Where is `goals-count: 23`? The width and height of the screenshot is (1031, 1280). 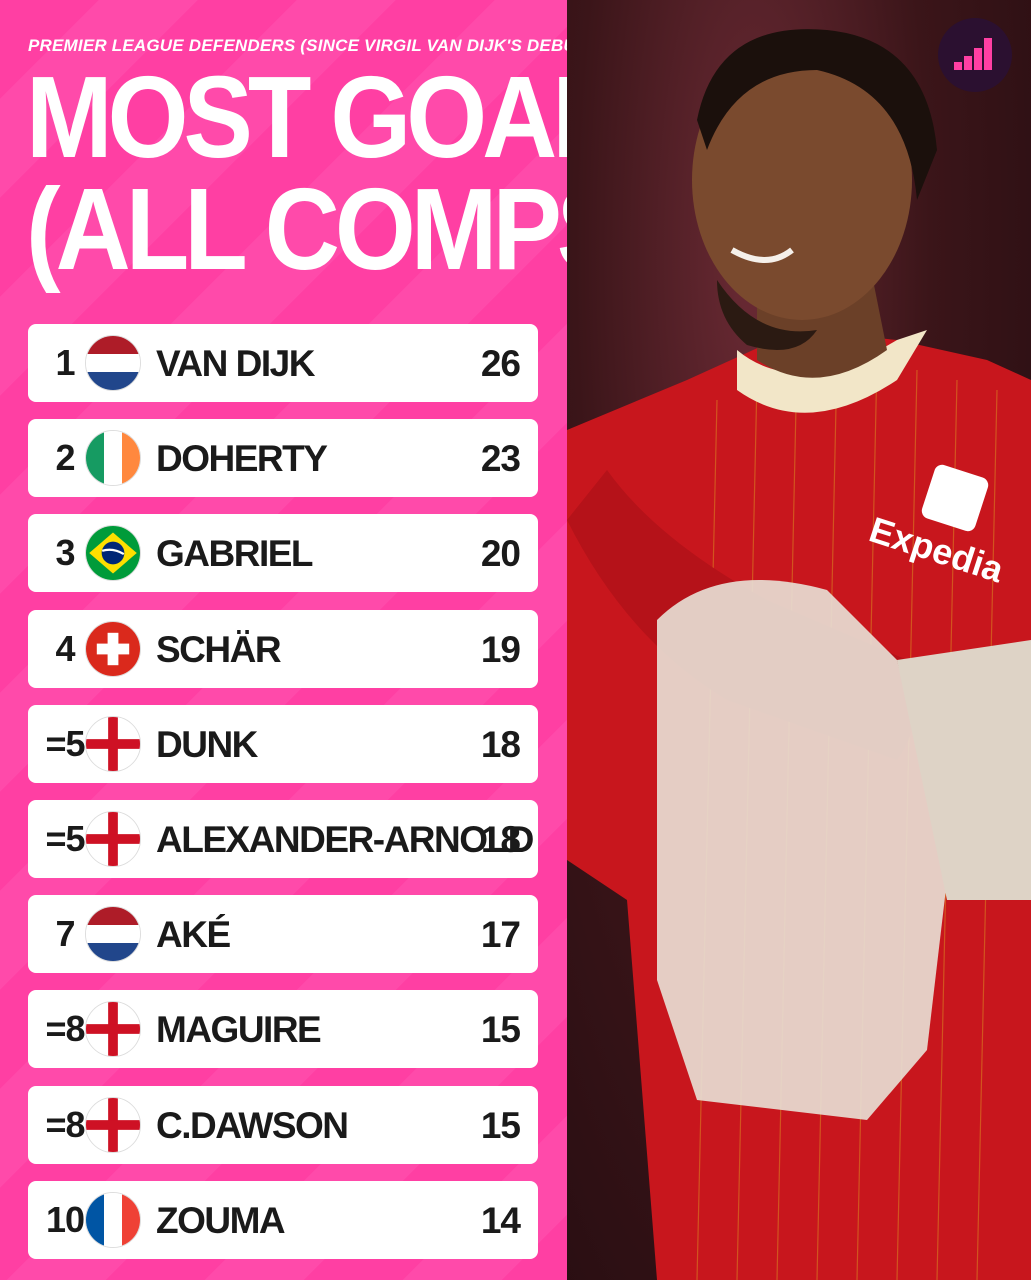 goals-count: 23 is located at coordinates (500, 459).